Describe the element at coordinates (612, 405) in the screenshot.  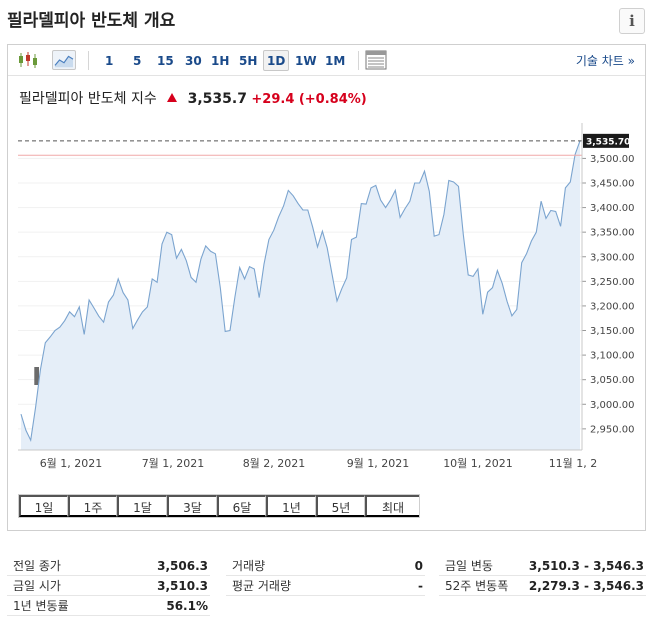
I see `y-tick-label: 3,000.00` at that location.